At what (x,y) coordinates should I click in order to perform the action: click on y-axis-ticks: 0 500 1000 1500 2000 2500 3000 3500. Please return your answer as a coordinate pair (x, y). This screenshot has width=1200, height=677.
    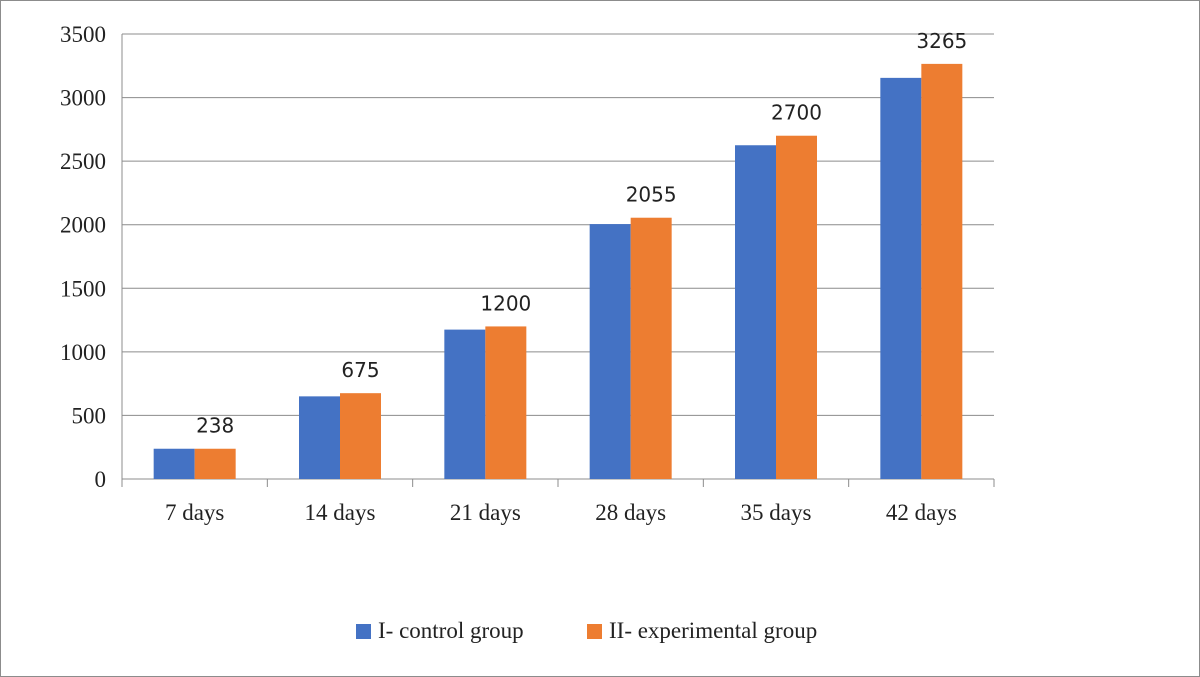
    Looking at the image, I should click on (83, 257).